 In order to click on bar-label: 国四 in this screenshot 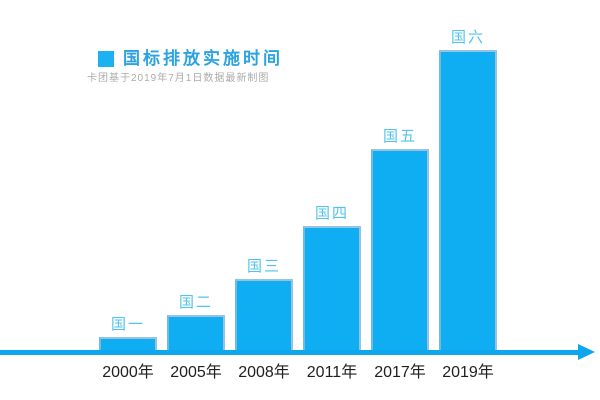, I will do `click(331, 213)`.